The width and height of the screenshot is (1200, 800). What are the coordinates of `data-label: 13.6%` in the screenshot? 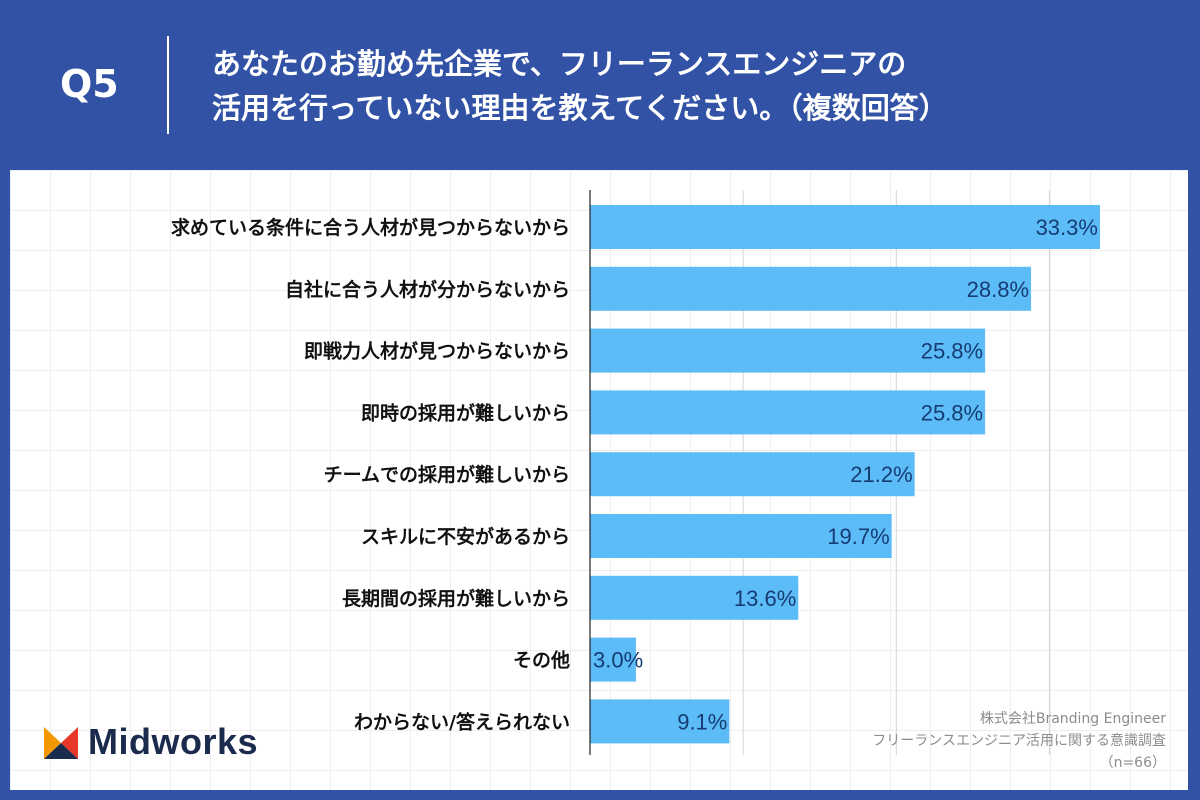 It's located at (765, 598).